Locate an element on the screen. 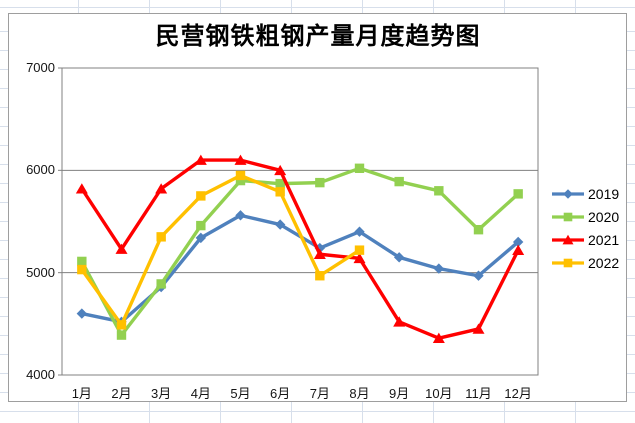  legend-item-2022: 2022 is located at coordinates (589, 263).